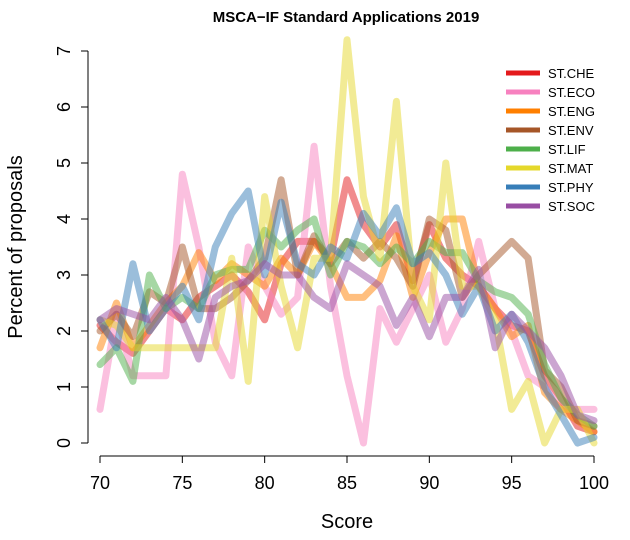 This screenshot has height=540, width=630. I want to click on x-tick-label: 90, so click(429, 483).